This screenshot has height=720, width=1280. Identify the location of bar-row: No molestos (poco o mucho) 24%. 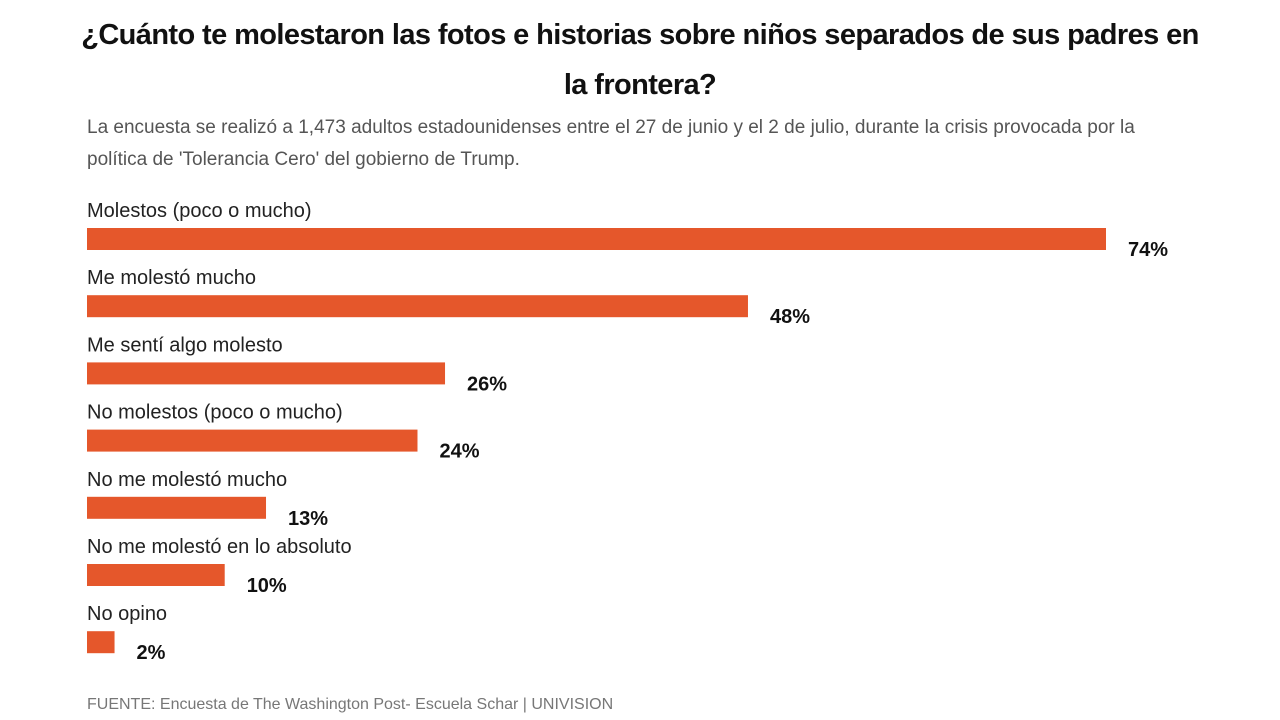
(283, 432).